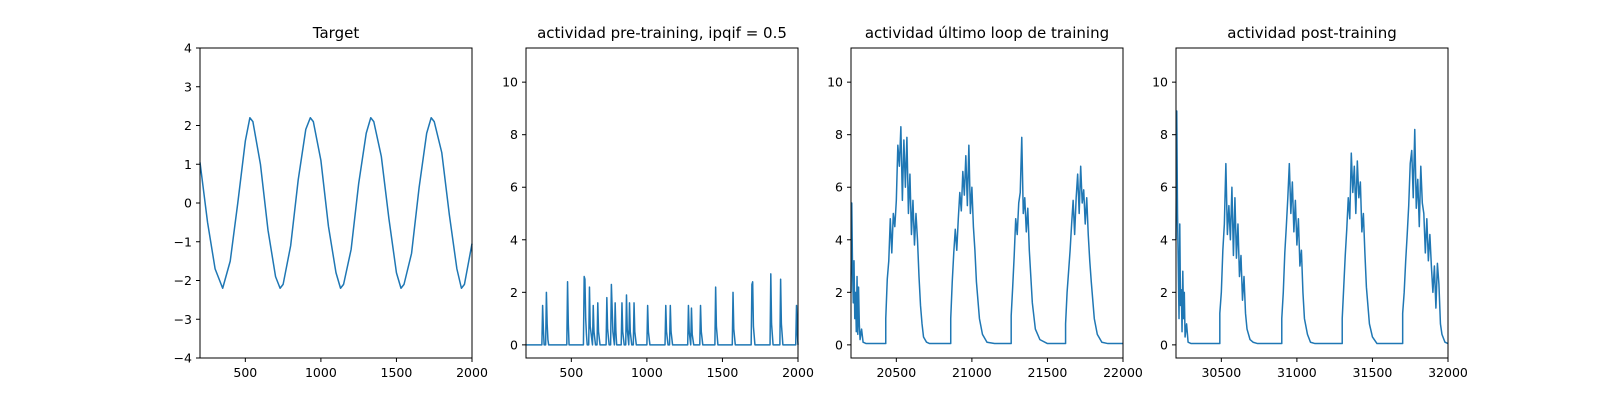 This screenshot has width=1600, height=400. What do you see at coordinates (188, 164) in the screenshot?
I see `y-tick-label: 1` at bounding box center [188, 164].